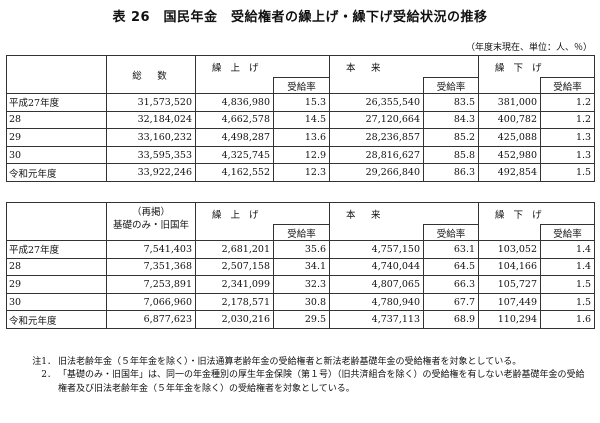 Image resolution: width=600 pixels, height=423 pixels. I want to click on cell-normal: 28,236,857, so click(377, 137).